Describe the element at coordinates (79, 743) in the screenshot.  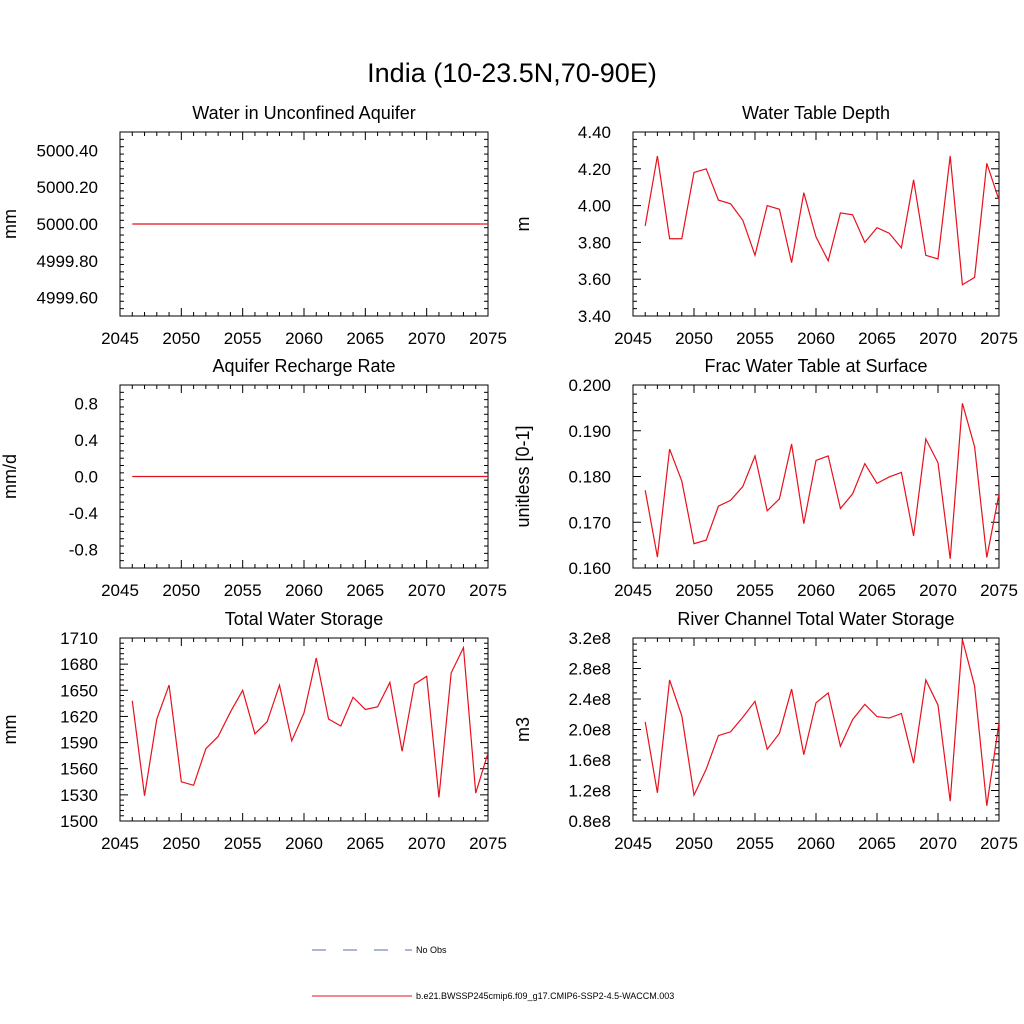
I see `y-tick-label: 1590` at that location.